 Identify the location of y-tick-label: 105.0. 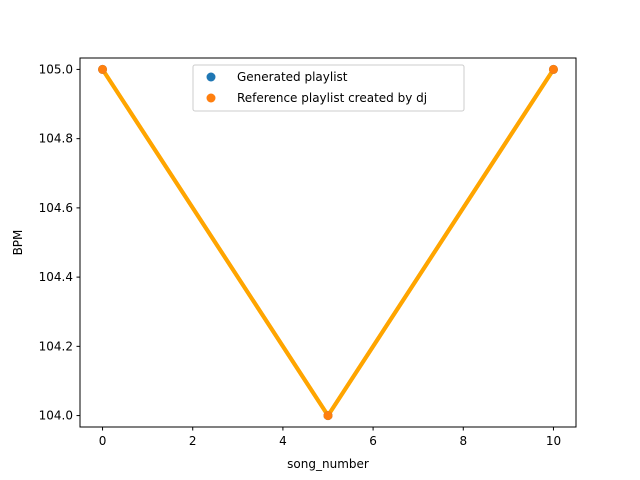
(56, 69).